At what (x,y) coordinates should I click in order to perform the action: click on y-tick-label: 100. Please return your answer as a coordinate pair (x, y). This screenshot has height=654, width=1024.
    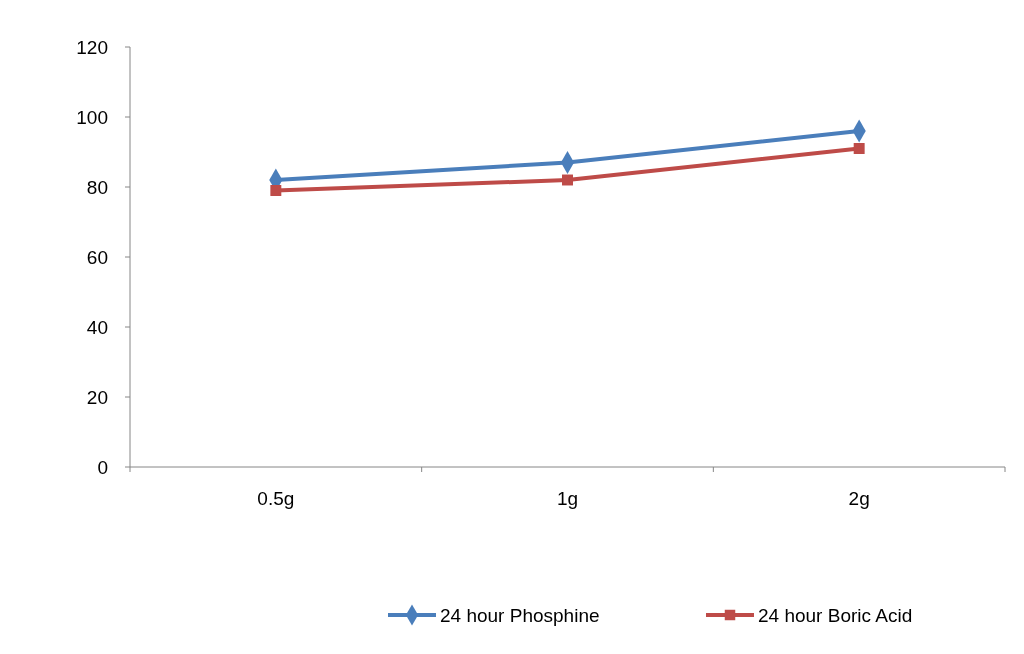
    Looking at the image, I should click on (92, 117).